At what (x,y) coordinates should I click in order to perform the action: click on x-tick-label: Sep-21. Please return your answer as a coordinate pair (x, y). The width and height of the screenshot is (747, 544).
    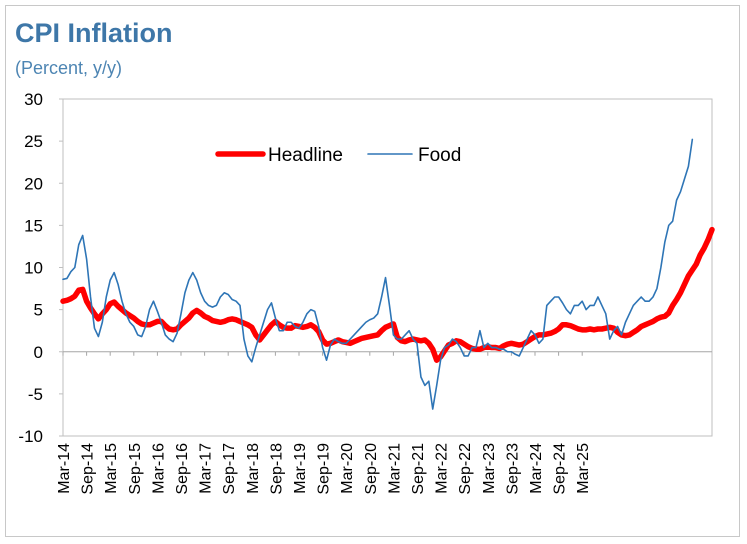
    Looking at the image, I should click on (418, 469).